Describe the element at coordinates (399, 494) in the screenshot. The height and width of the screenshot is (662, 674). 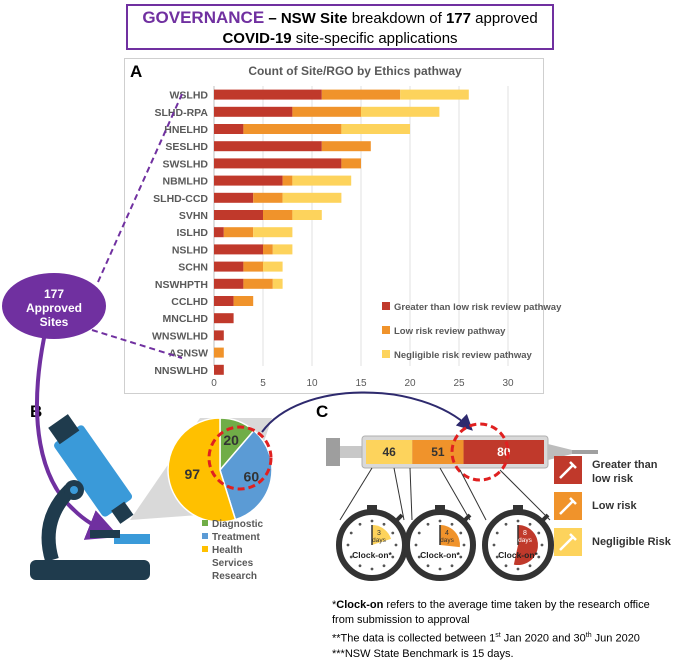
I see `clock1-connector-right` at that location.